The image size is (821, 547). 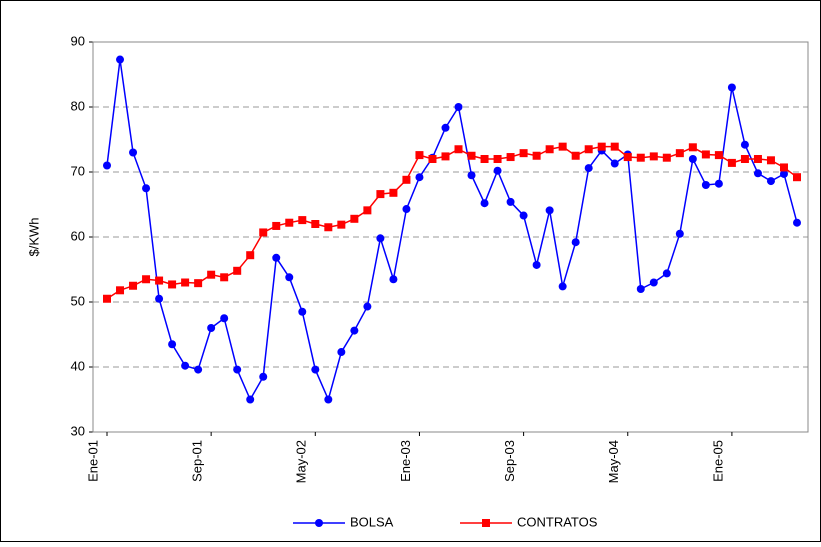 I want to click on x-tick-label: Ene-01, so click(x=92, y=461).